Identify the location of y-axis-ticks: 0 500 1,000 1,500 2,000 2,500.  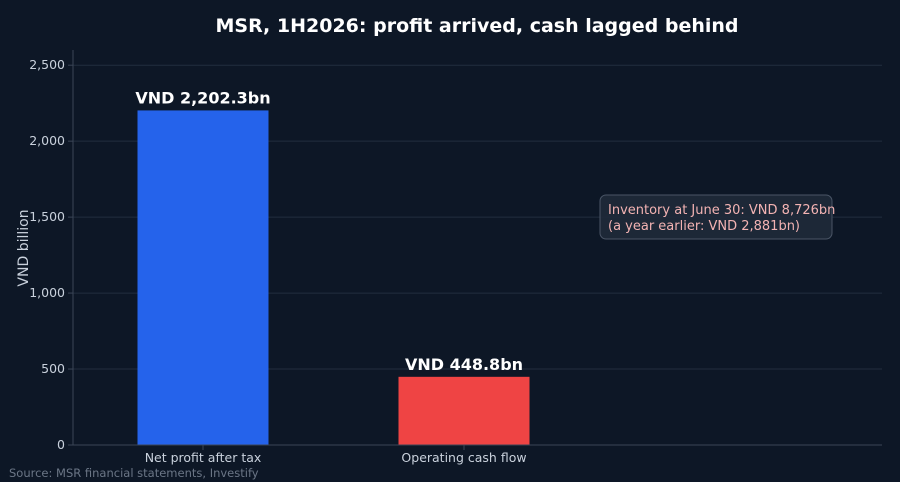
(51, 254).